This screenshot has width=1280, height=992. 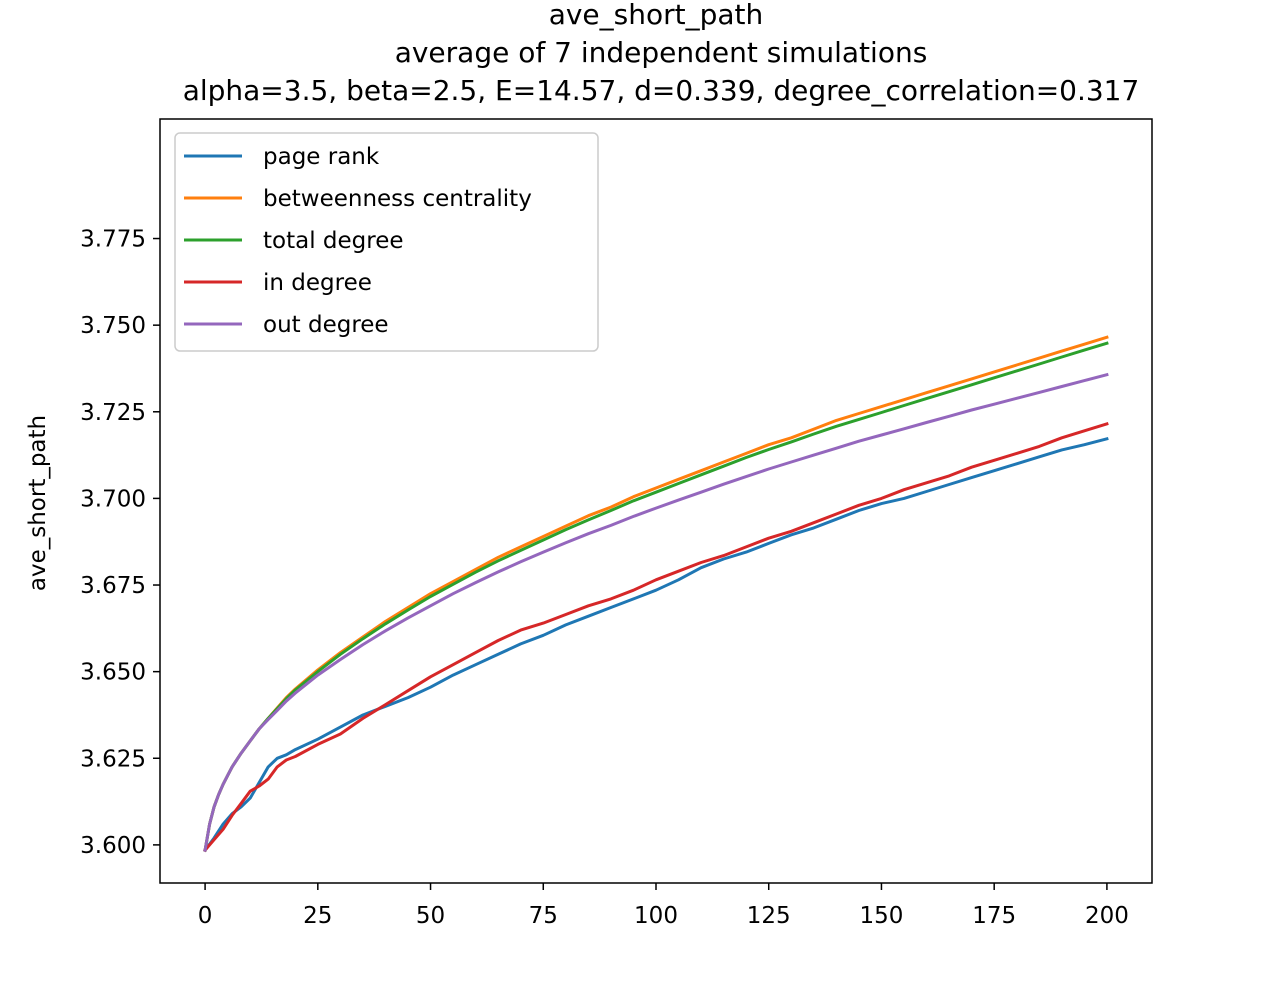 I want to click on y-tick-label: 3.600, so click(x=113, y=846).